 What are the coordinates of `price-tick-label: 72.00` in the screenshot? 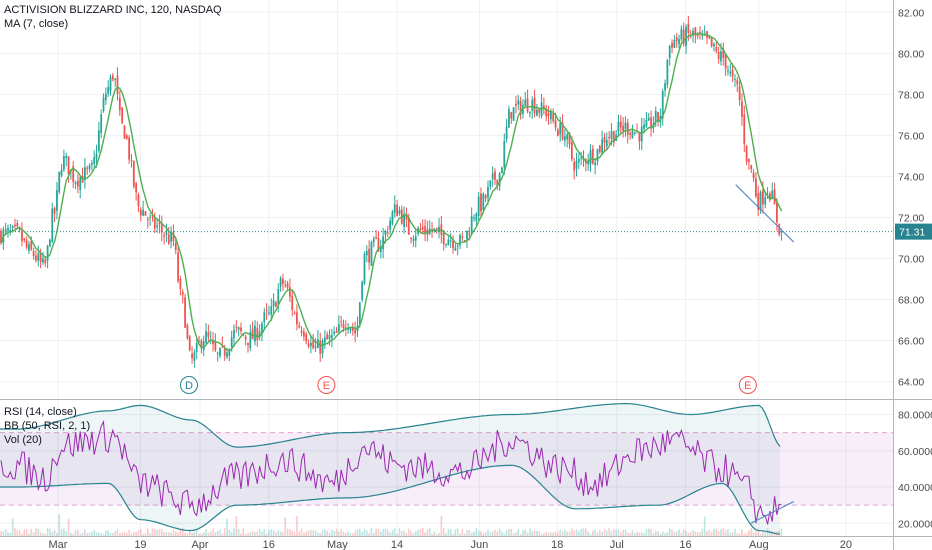 It's located at (911, 218).